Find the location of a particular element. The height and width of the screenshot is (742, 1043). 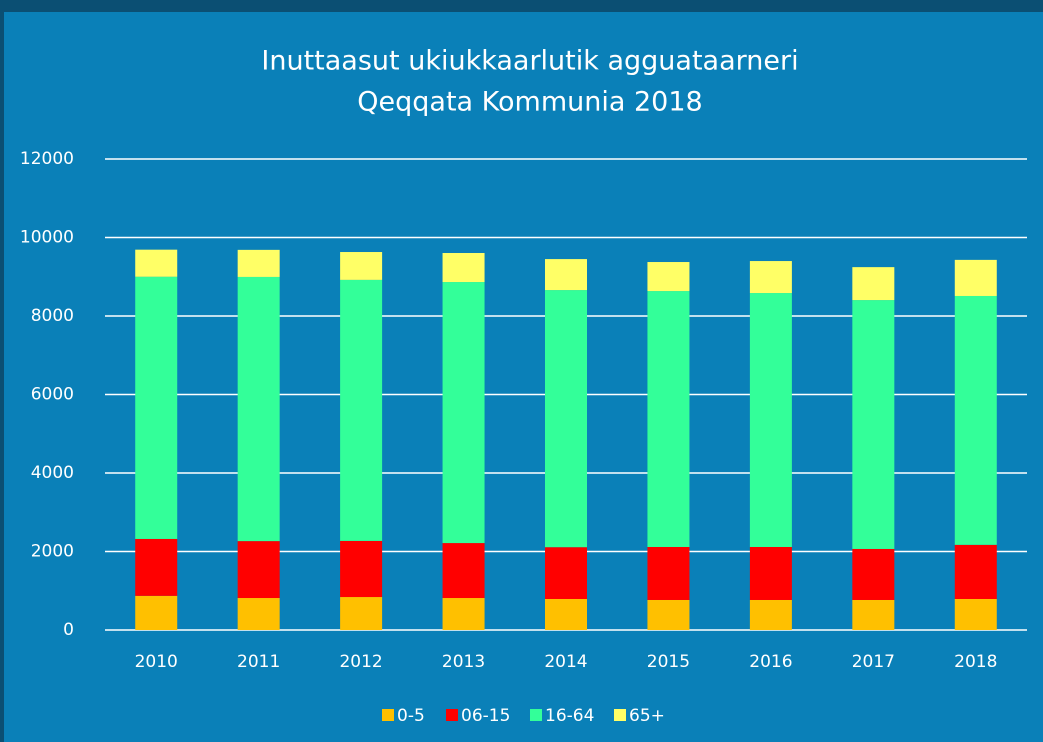

x-tick-label: 2011 is located at coordinates (258, 662).